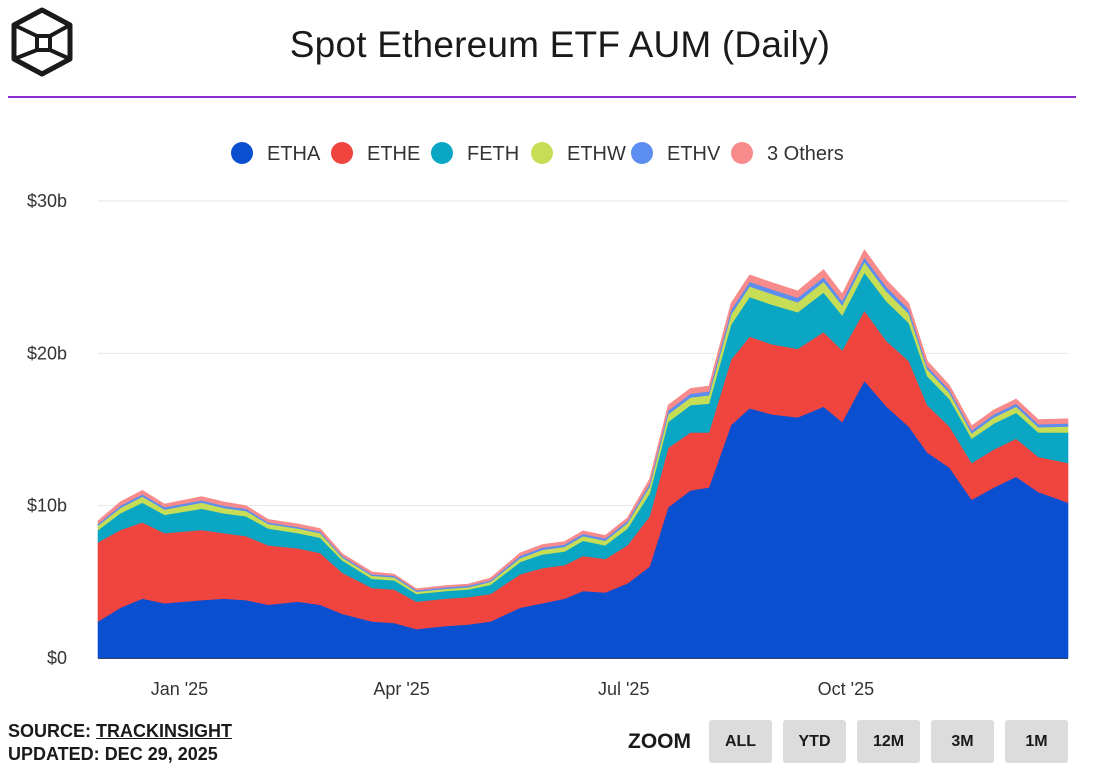 The height and width of the screenshot is (770, 1098). I want to click on source-label: SOURCE:, so click(50, 731).